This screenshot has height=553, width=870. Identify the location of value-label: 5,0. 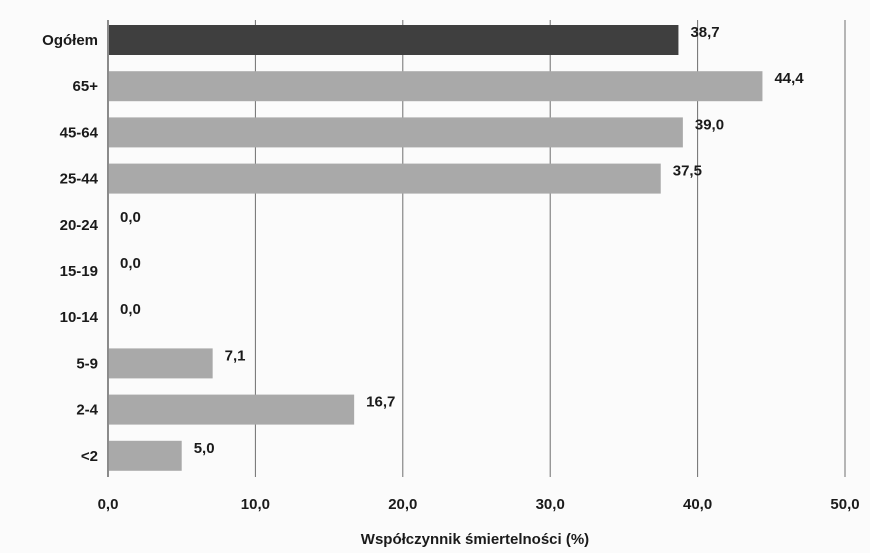
(204, 448).